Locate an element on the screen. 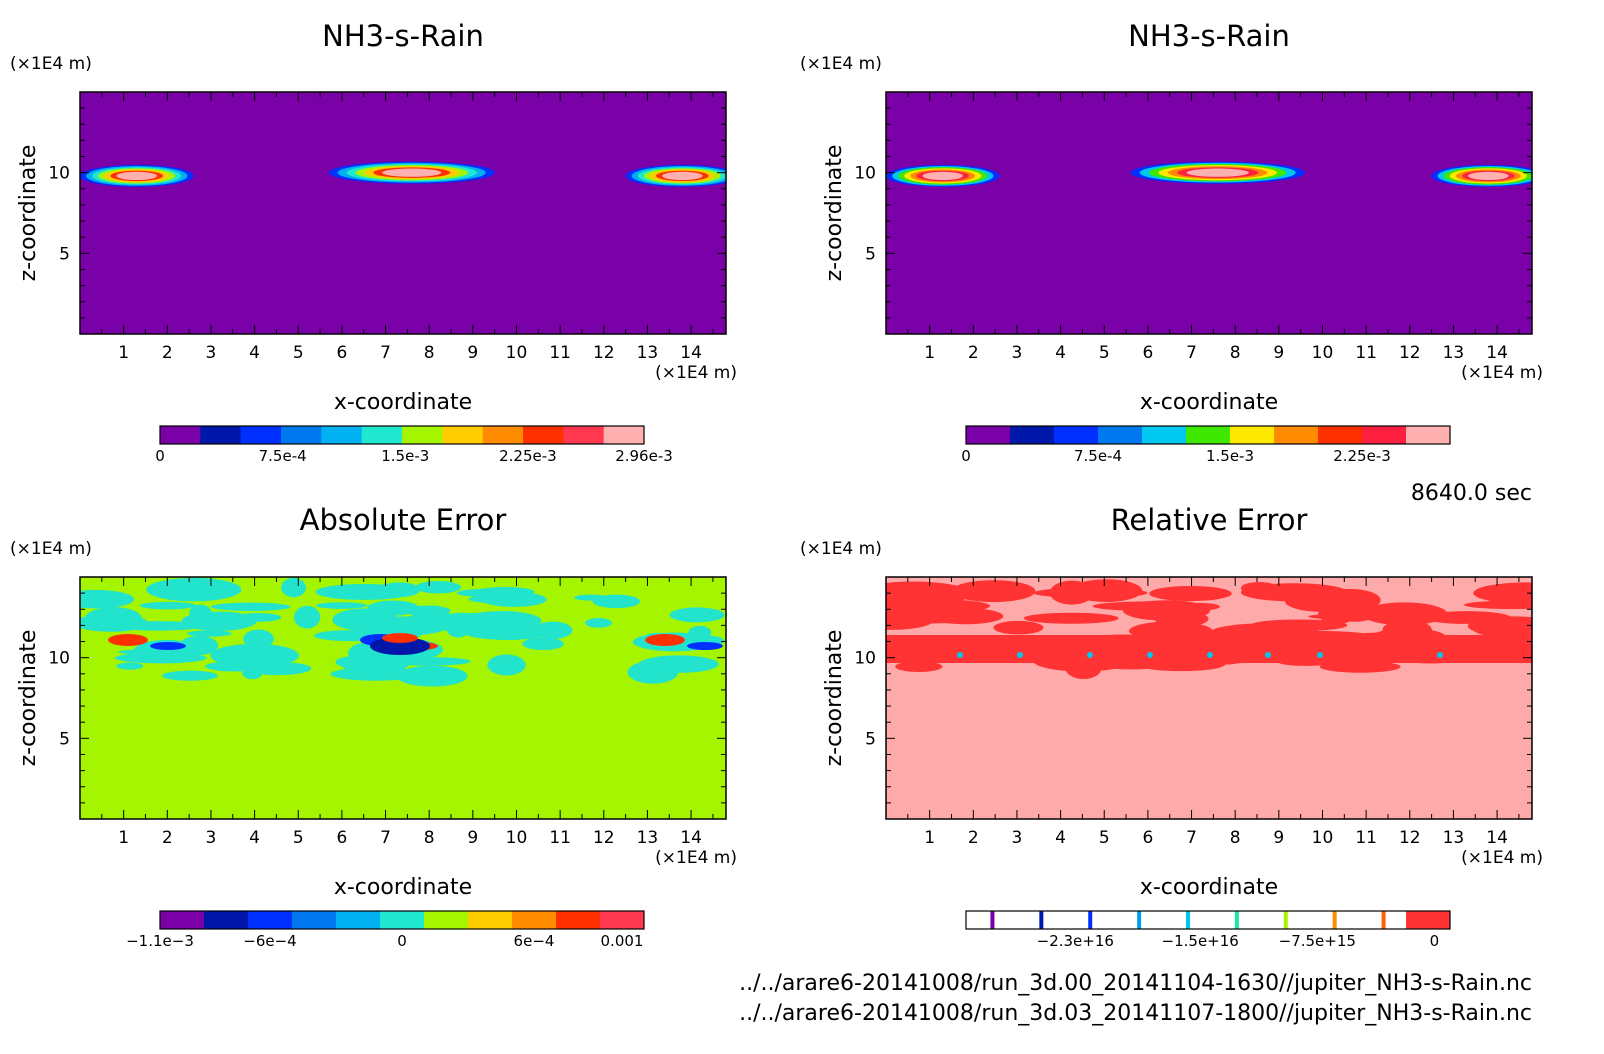 This screenshot has width=1604, height=1054. x-tick-label: 2 is located at coordinates (167, 353).